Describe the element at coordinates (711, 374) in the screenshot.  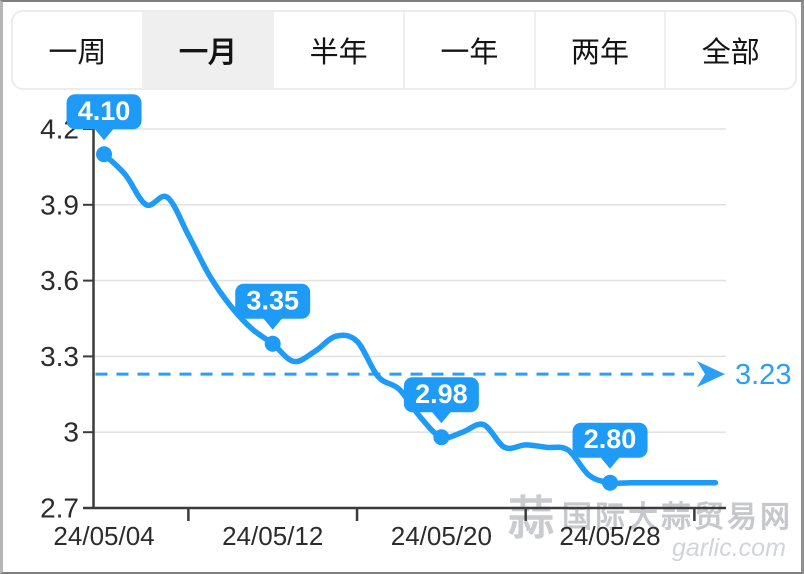
I see `average-line-arrow-icon` at that location.